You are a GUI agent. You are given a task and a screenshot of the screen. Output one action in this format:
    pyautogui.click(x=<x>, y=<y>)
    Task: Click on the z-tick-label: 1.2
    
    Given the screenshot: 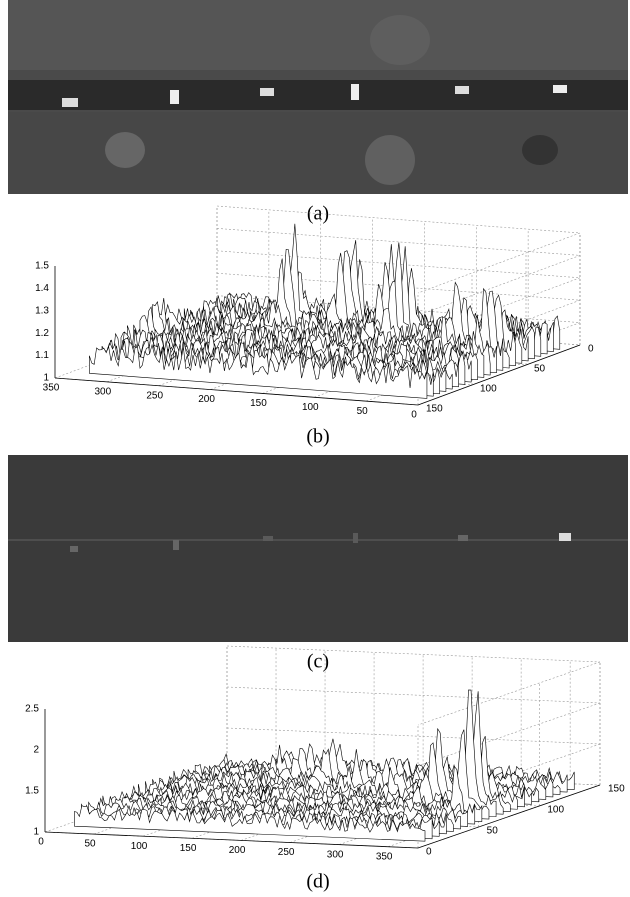 What is the action you would take?
    pyautogui.click(x=42, y=333)
    